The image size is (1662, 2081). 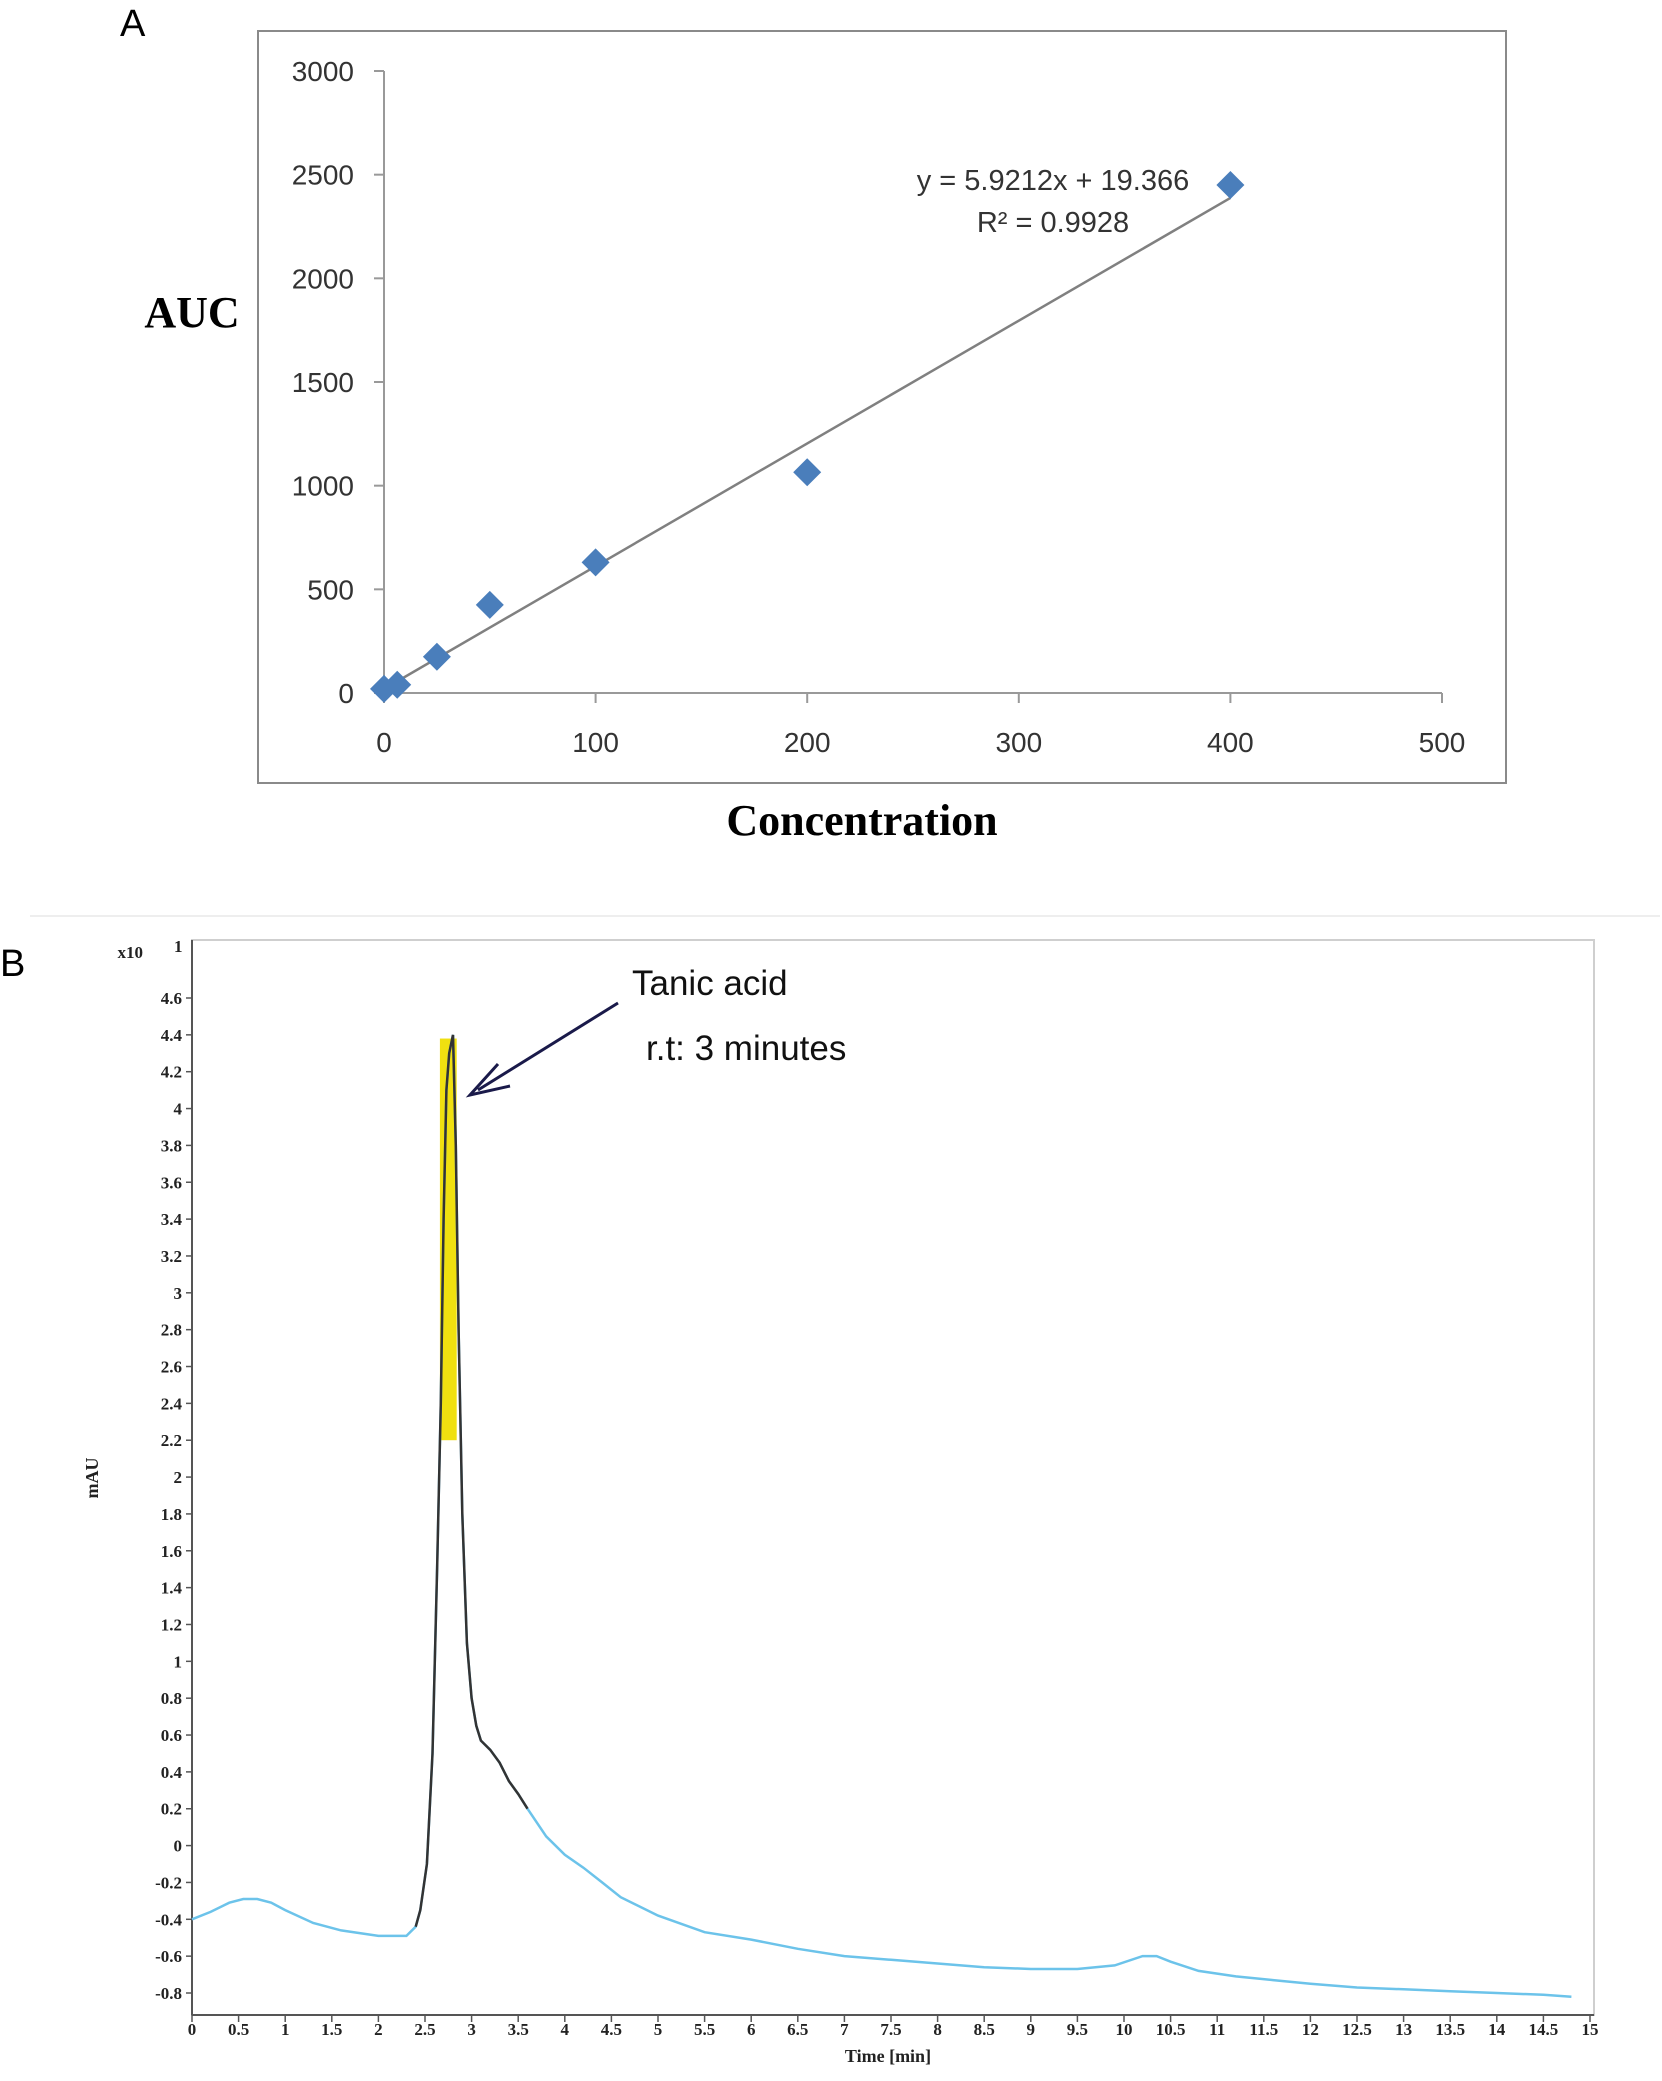 What do you see at coordinates (471, 1481) in the screenshot?
I see `chromatogram-peak-trace` at bounding box center [471, 1481].